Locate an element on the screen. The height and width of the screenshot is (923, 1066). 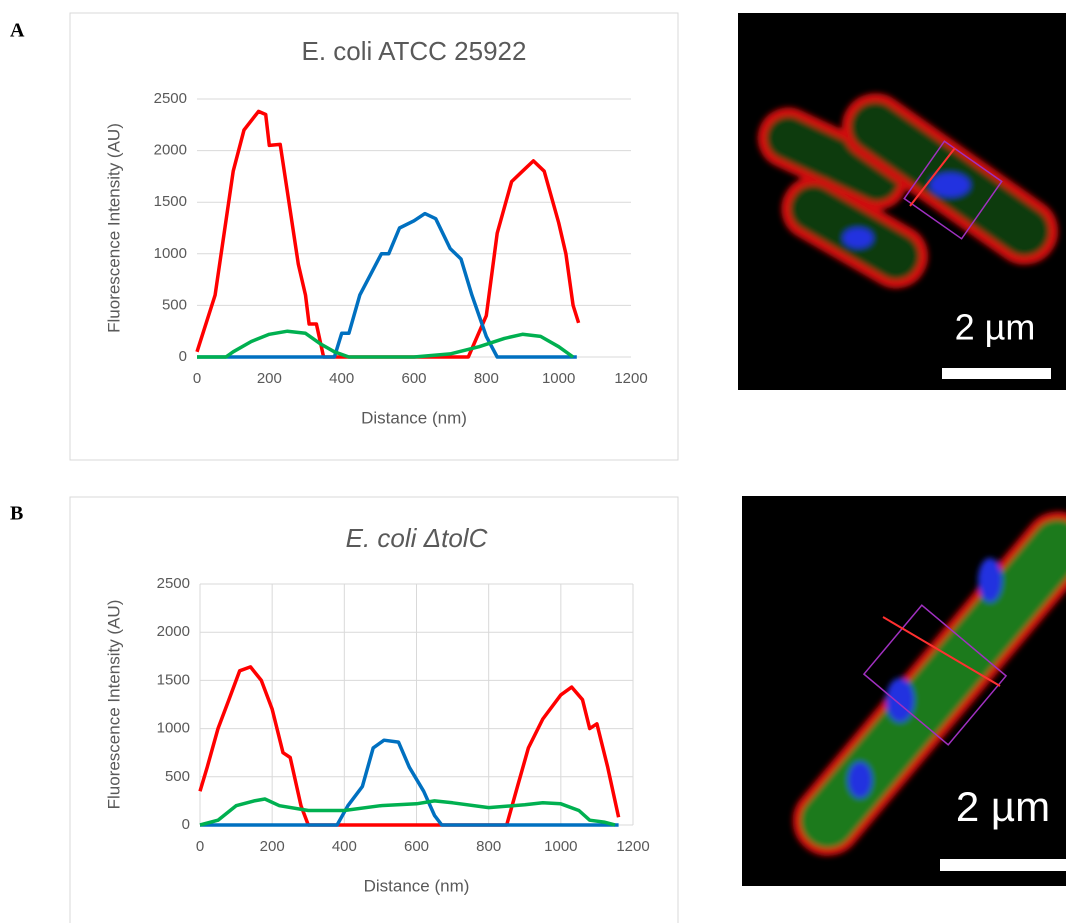
panel-label: A is located at coordinates (17, 31).